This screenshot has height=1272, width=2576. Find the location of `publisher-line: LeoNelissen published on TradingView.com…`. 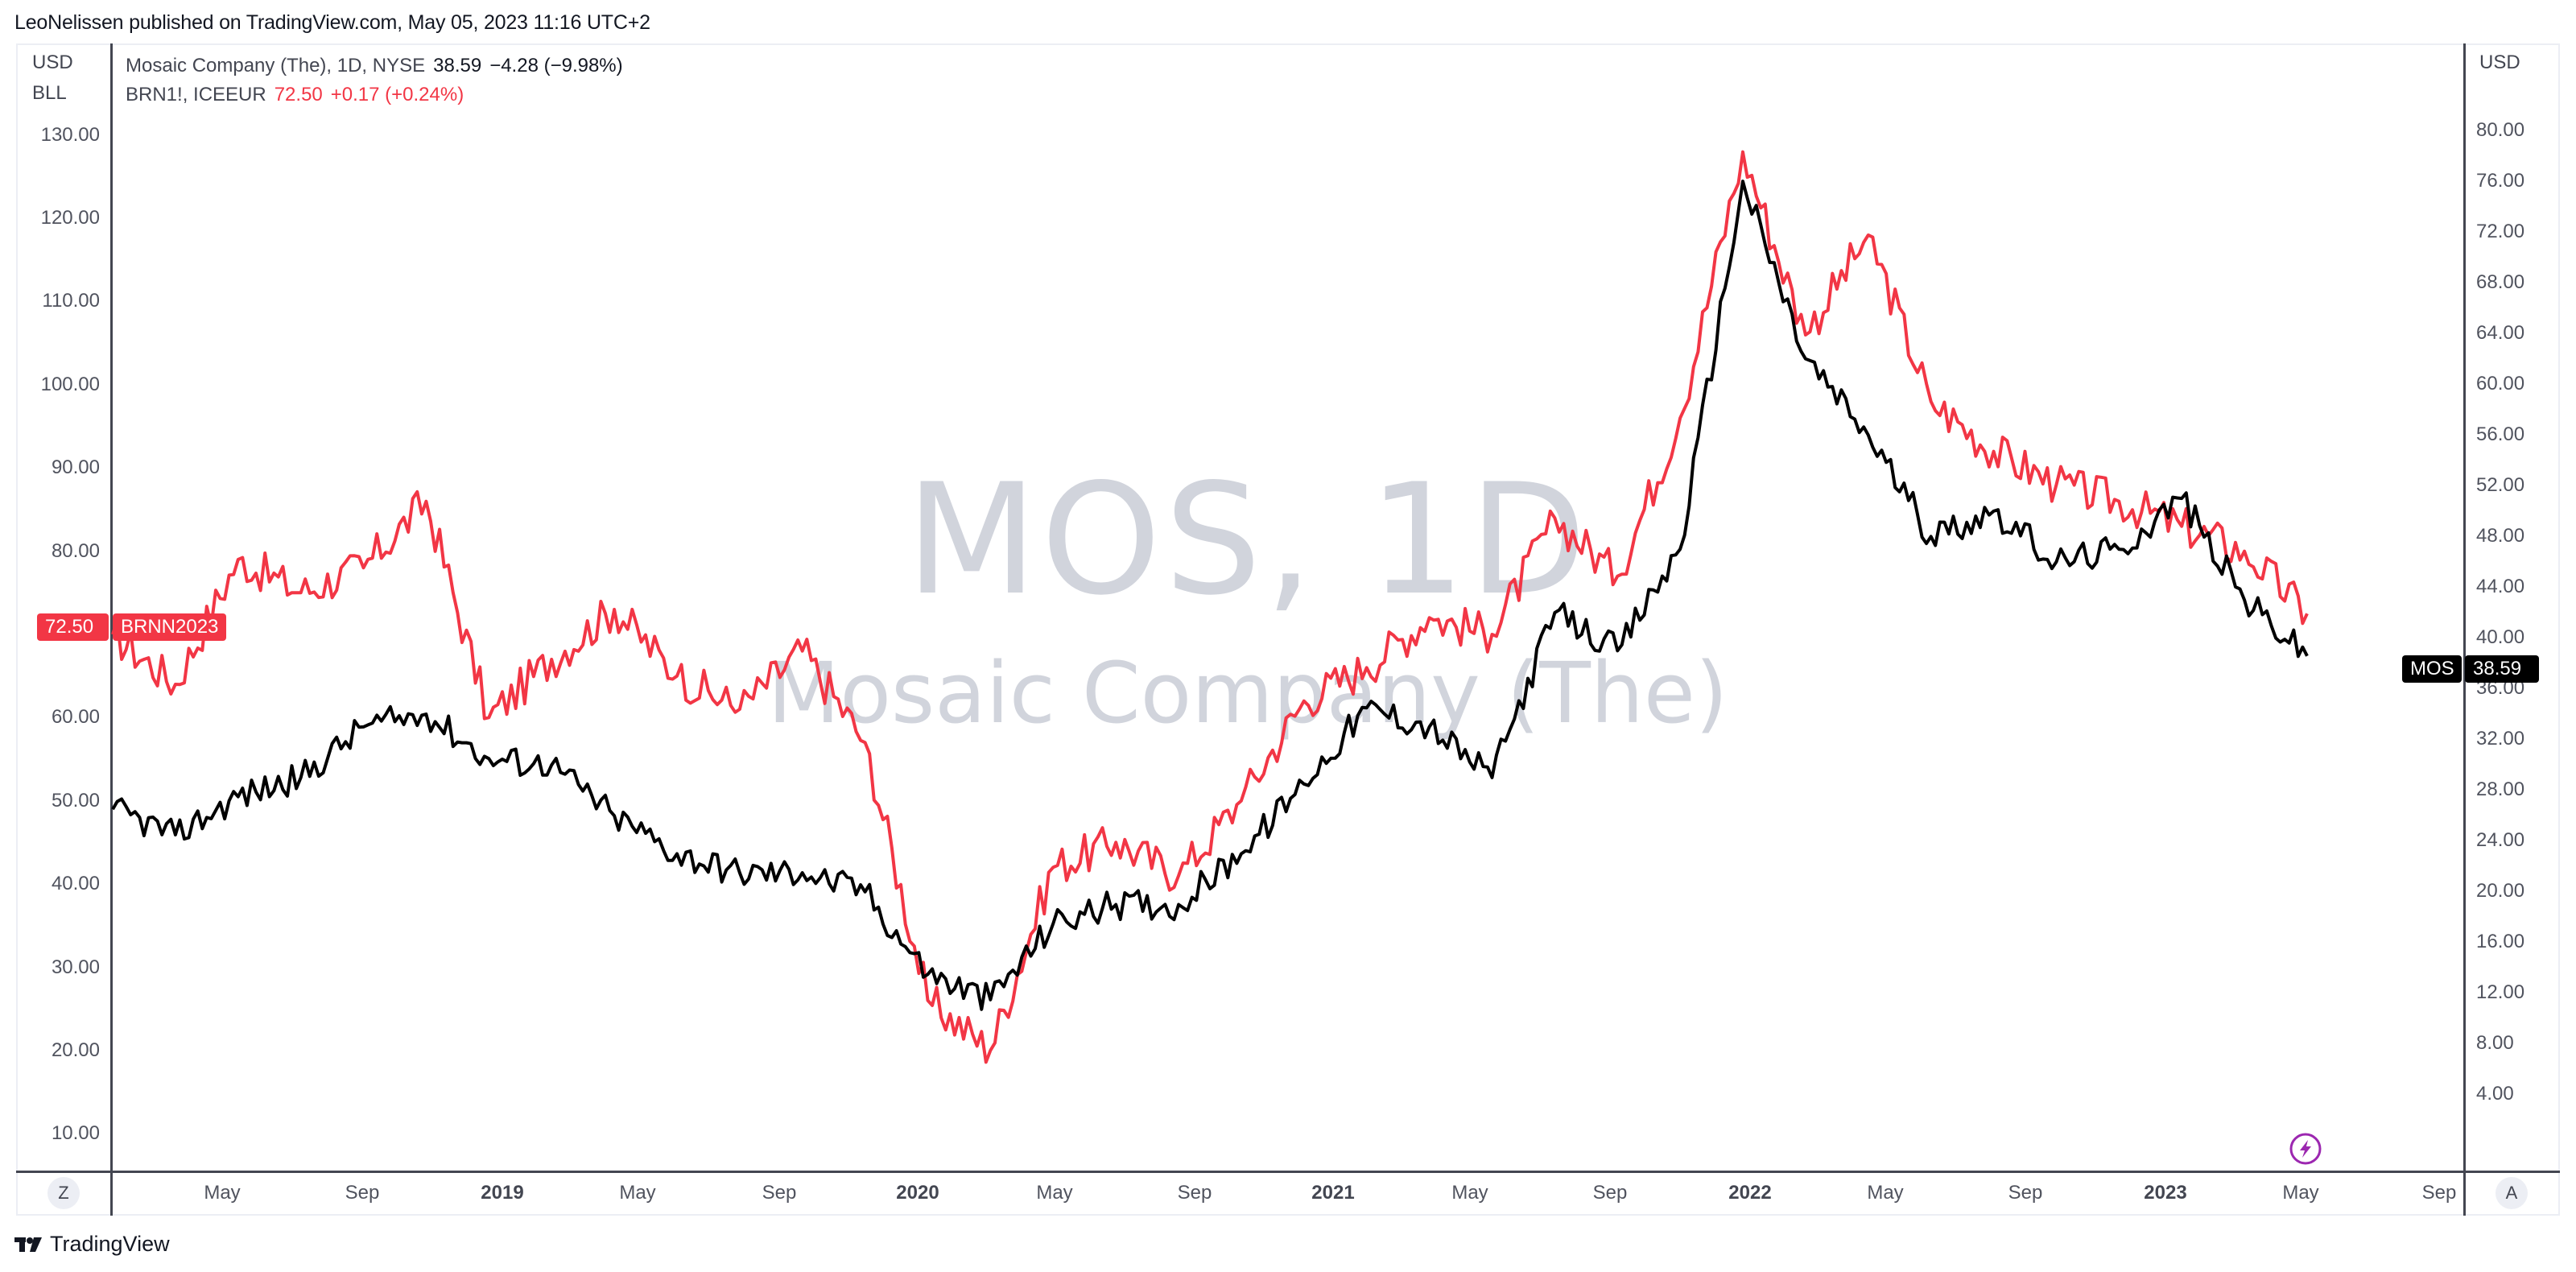

publisher-line: LeoNelissen published on TradingView.com… is located at coordinates (332, 22).